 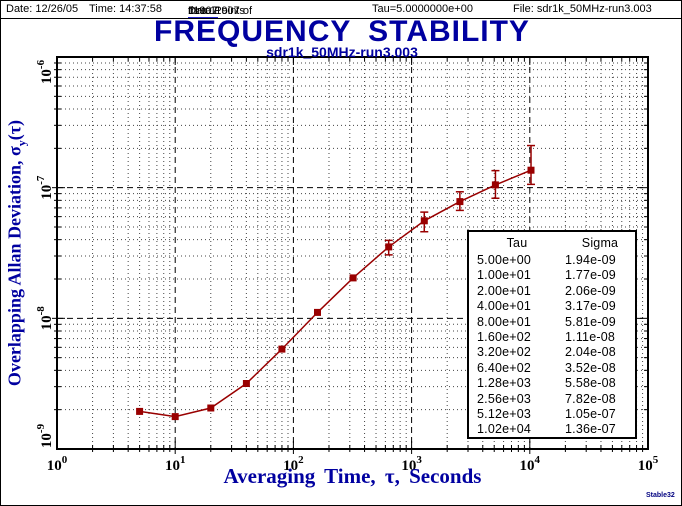 I want to click on table-row: 1.02e+04 1.36e-07, so click(x=552, y=429).